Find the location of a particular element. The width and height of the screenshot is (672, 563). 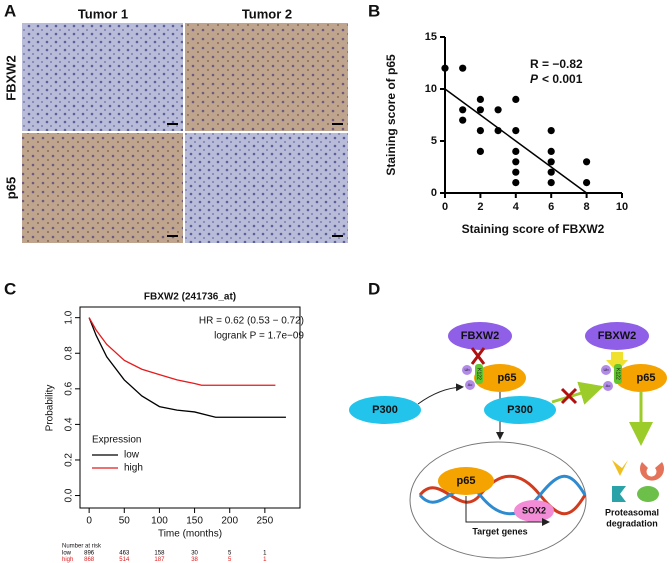

node-label: SOX2 is located at coordinates (534, 510).